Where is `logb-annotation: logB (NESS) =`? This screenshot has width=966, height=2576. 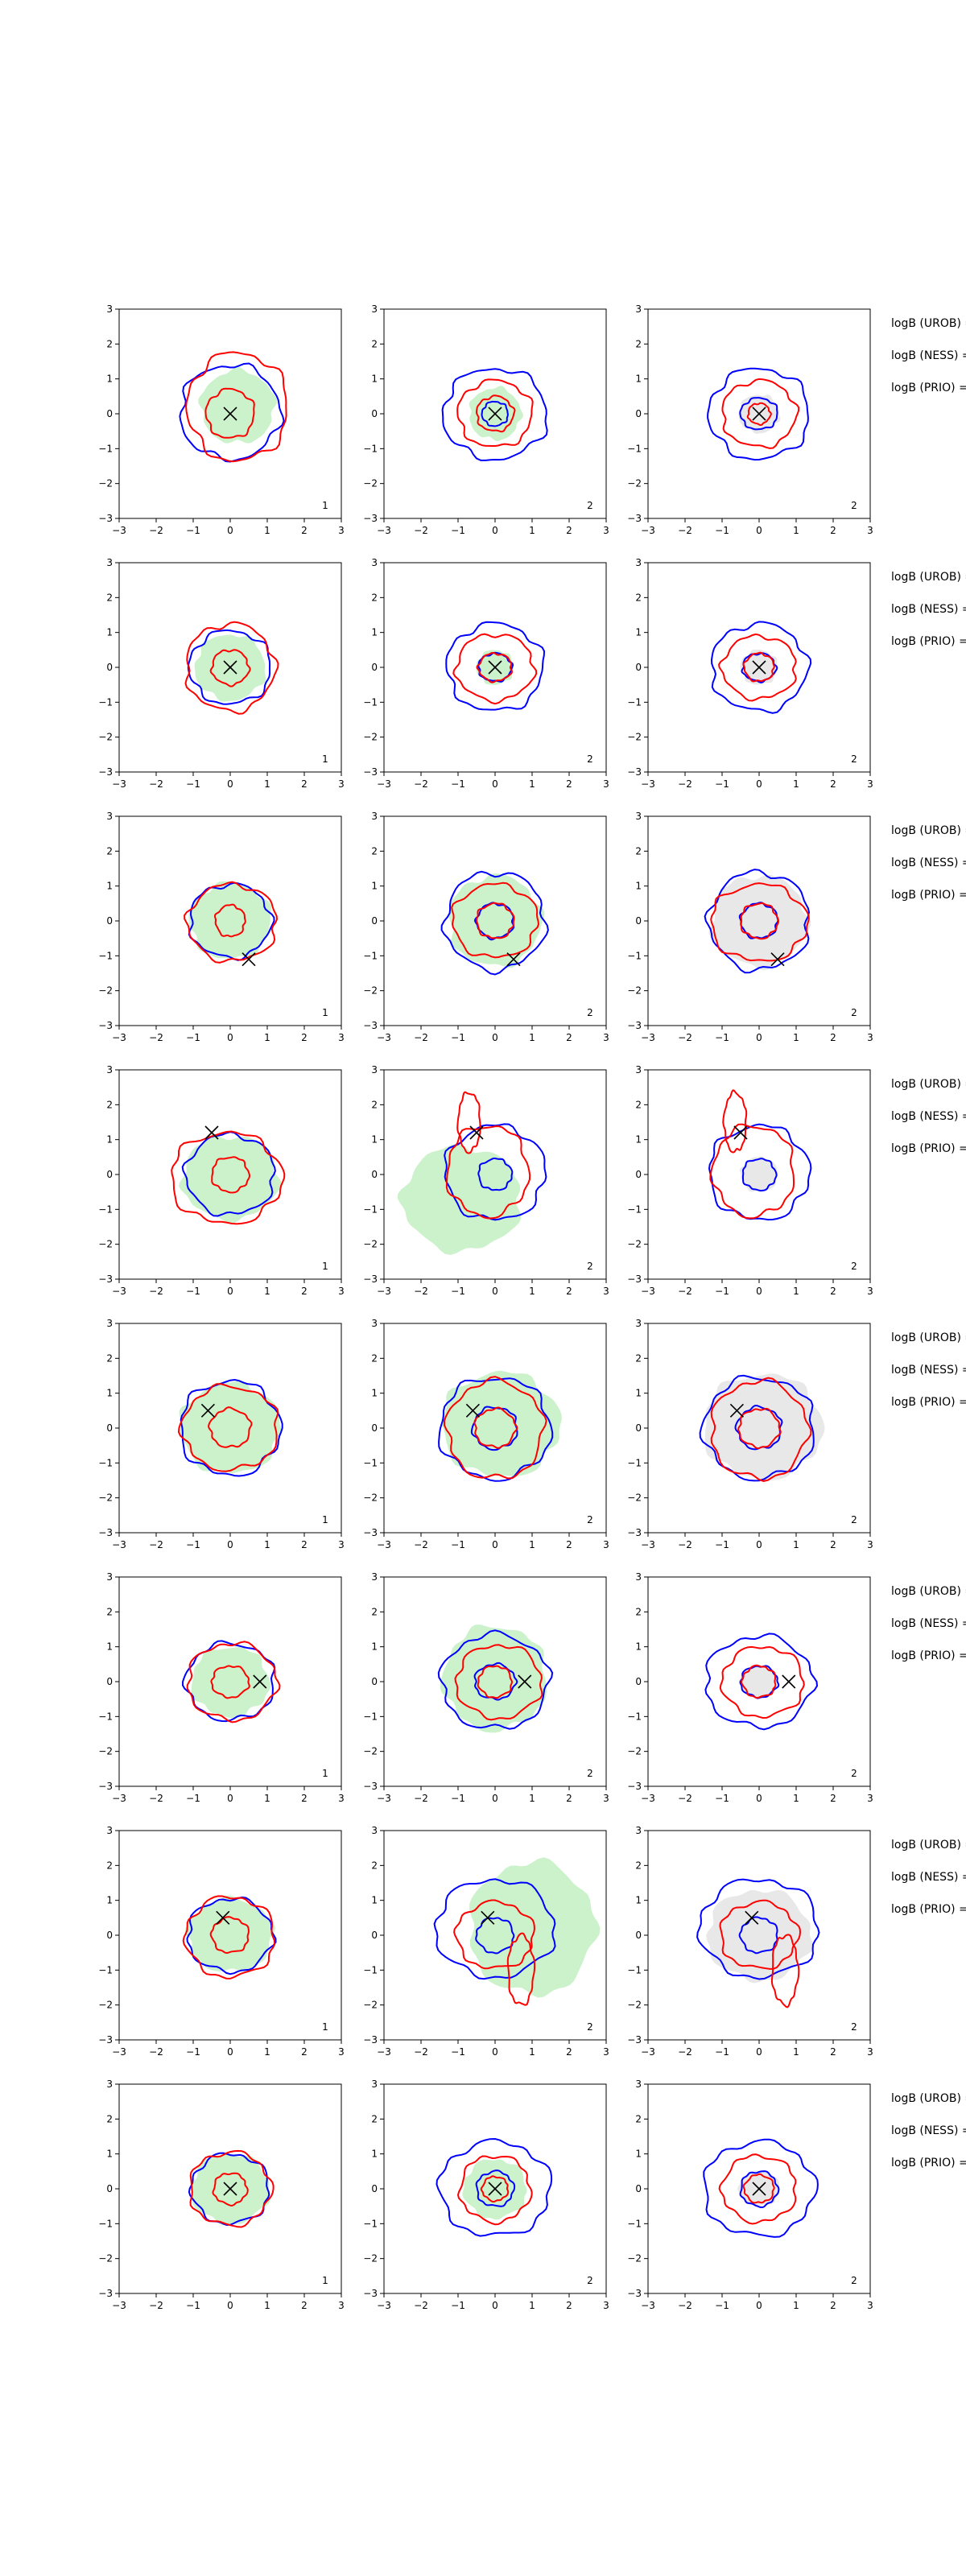 logb-annotation: logB (NESS) = is located at coordinates (928, 609).